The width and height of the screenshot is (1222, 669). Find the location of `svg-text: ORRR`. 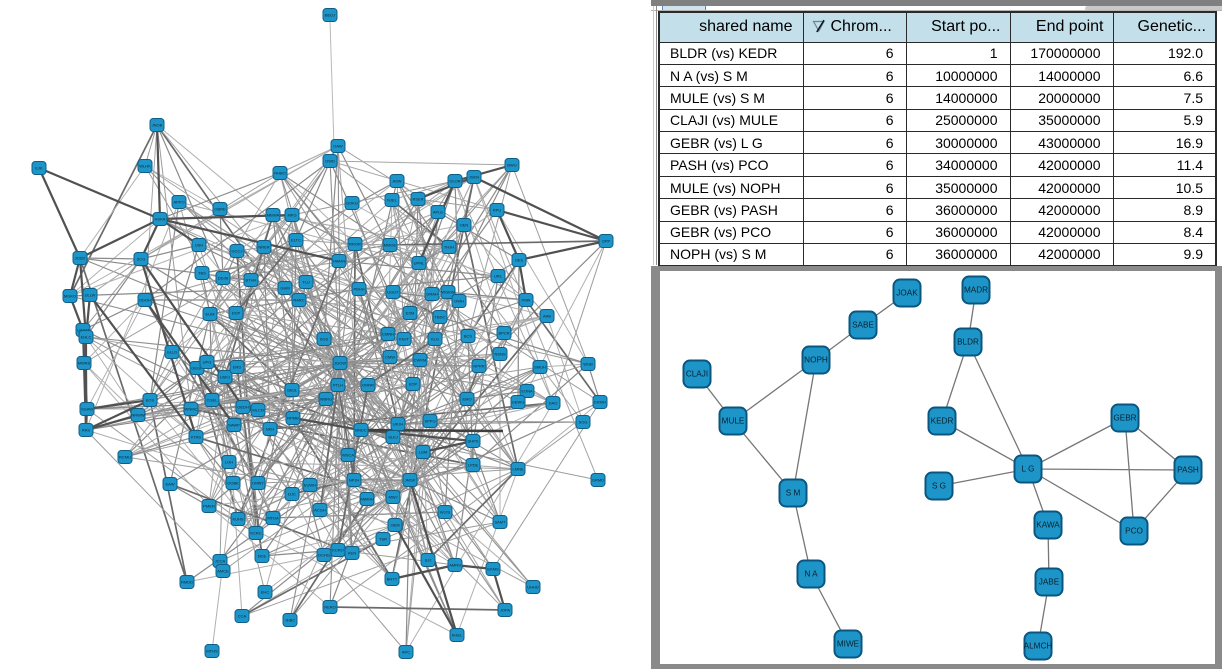

svg-text: ORRR is located at coordinates (368, 385).